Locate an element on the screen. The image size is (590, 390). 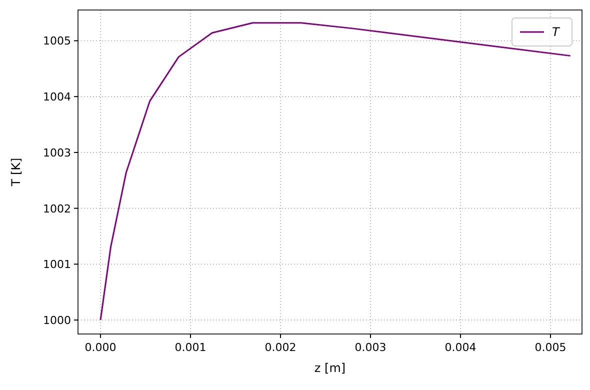
x-axis-title: z [m] is located at coordinates (330, 368).